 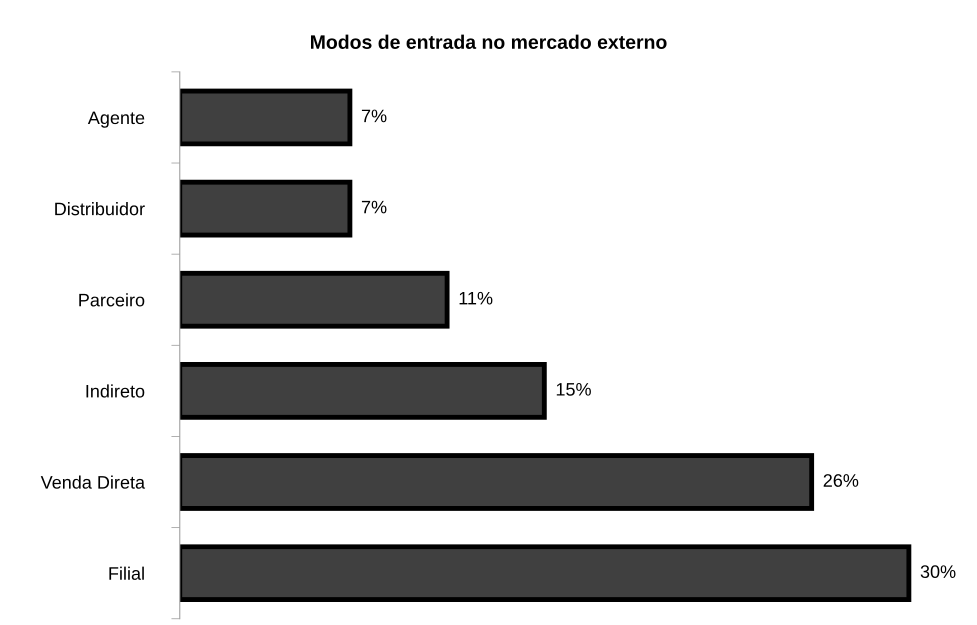 I want to click on data-label: 30%, so click(x=938, y=571).